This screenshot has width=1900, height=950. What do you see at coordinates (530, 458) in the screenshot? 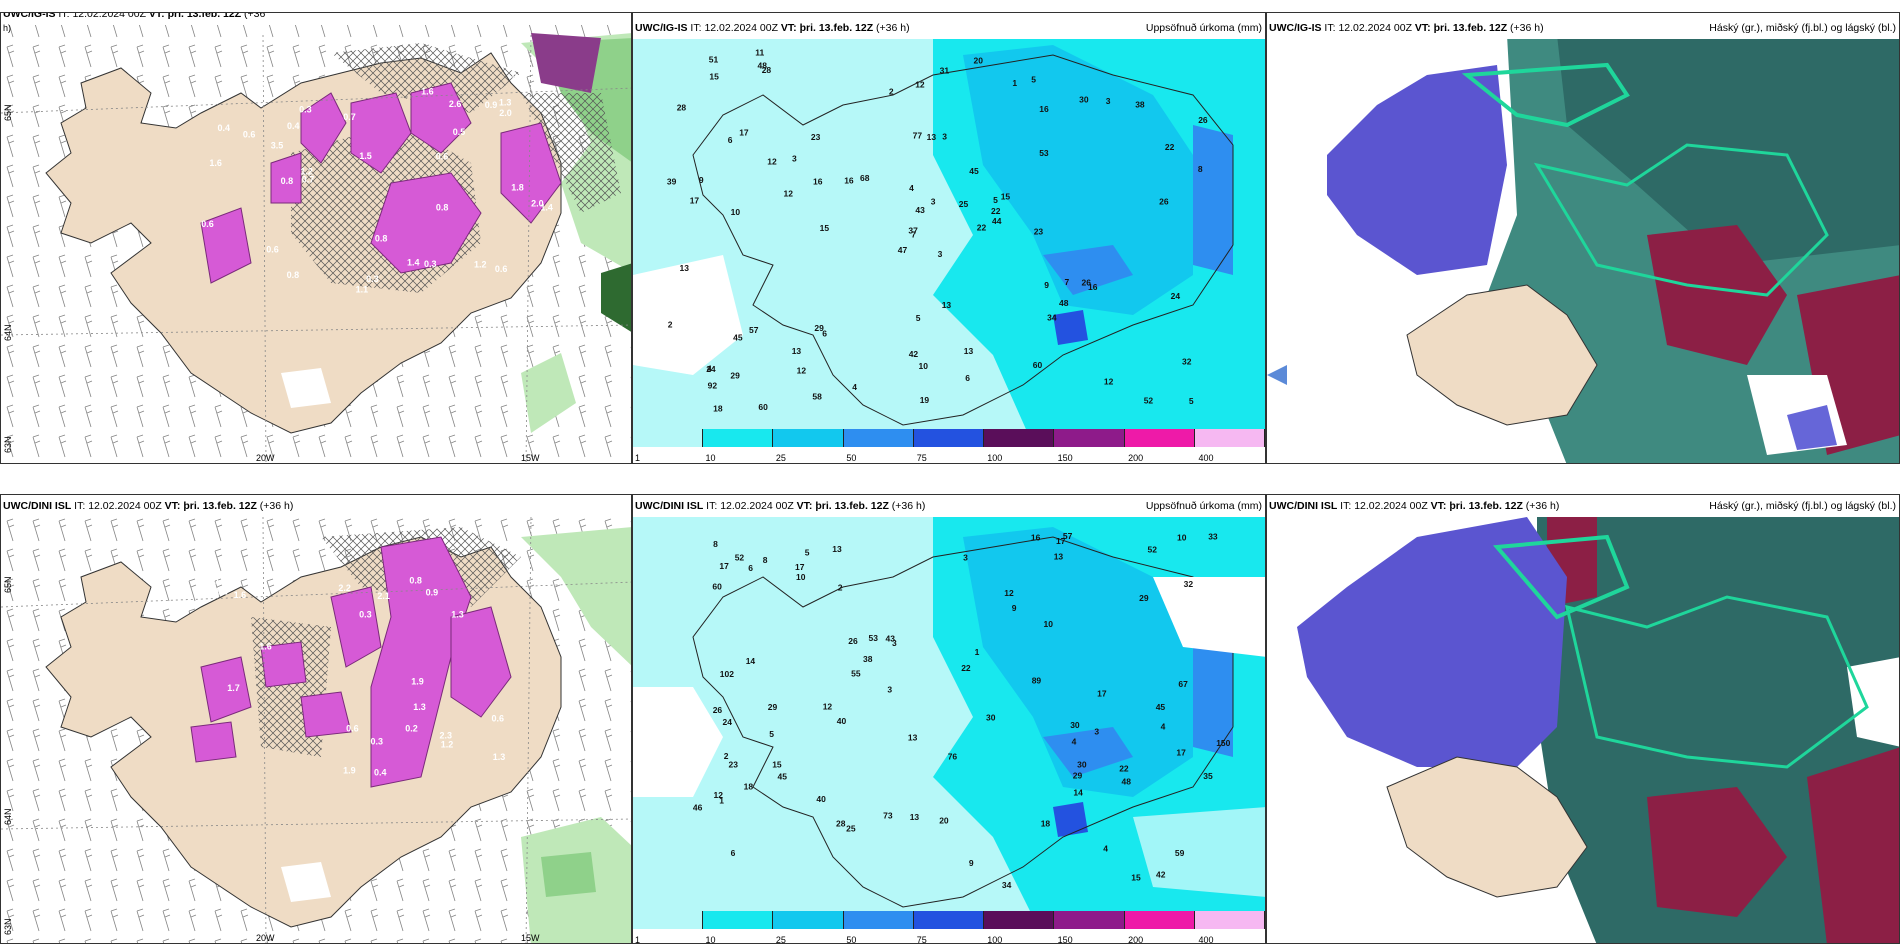
I see `lon-label-15w: 15W` at bounding box center [530, 458].